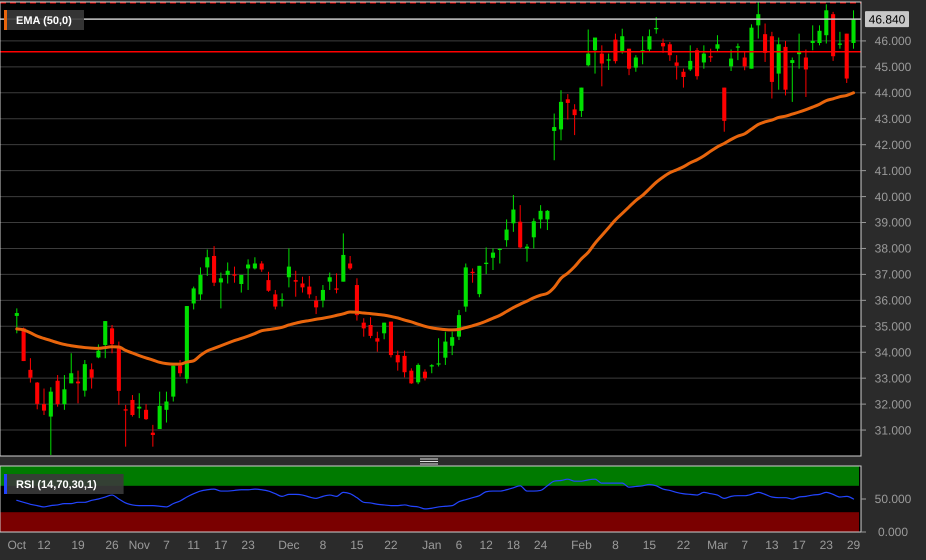  What do you see at coordinates (435, 494) in the screenshot?
I see `line-series` at bounding box center [435, 494].